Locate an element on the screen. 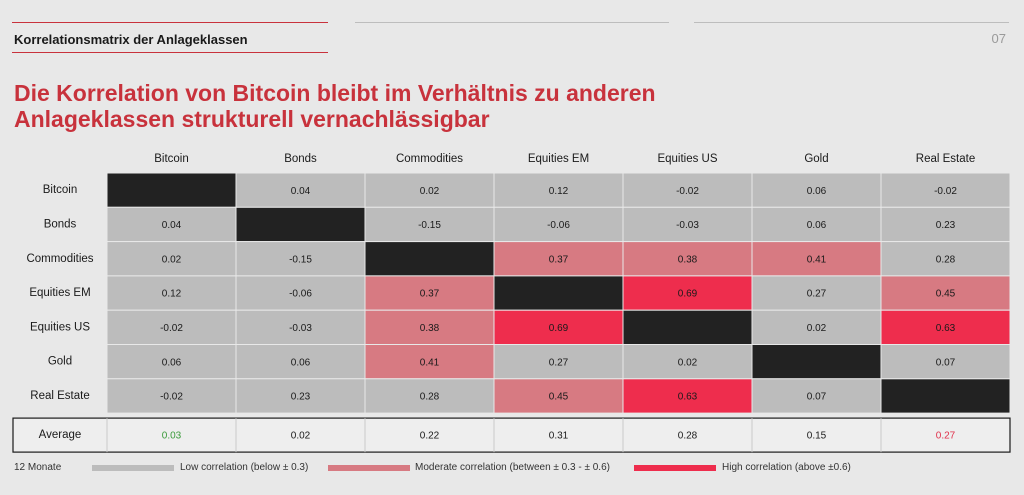 The height and width of the screenshot is (495, 1024). row-header: Equities EM is located at coordinates (59, 293).